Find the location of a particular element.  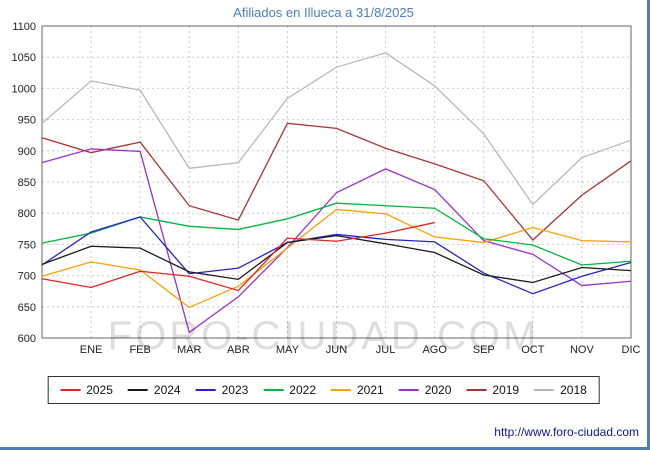

legend-item-2020: 2020 is located at coordinates (425, 390).